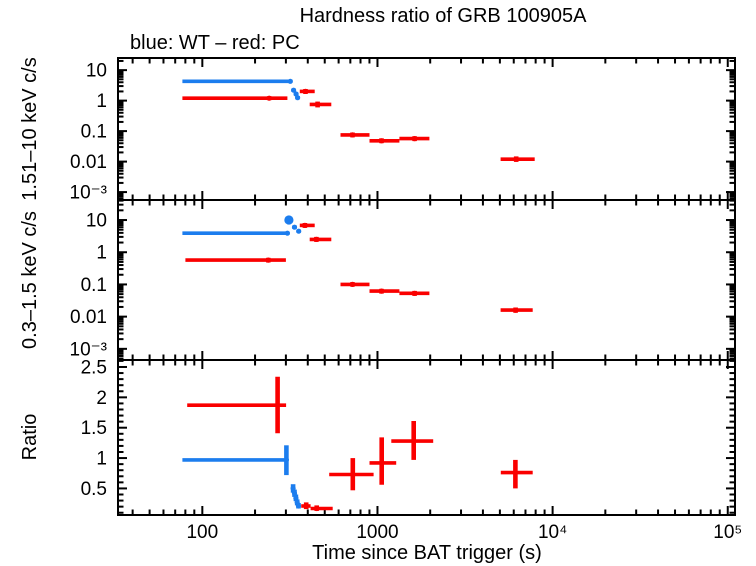  I want to click on x-tick-label: 10⁴, so click(552, 532).